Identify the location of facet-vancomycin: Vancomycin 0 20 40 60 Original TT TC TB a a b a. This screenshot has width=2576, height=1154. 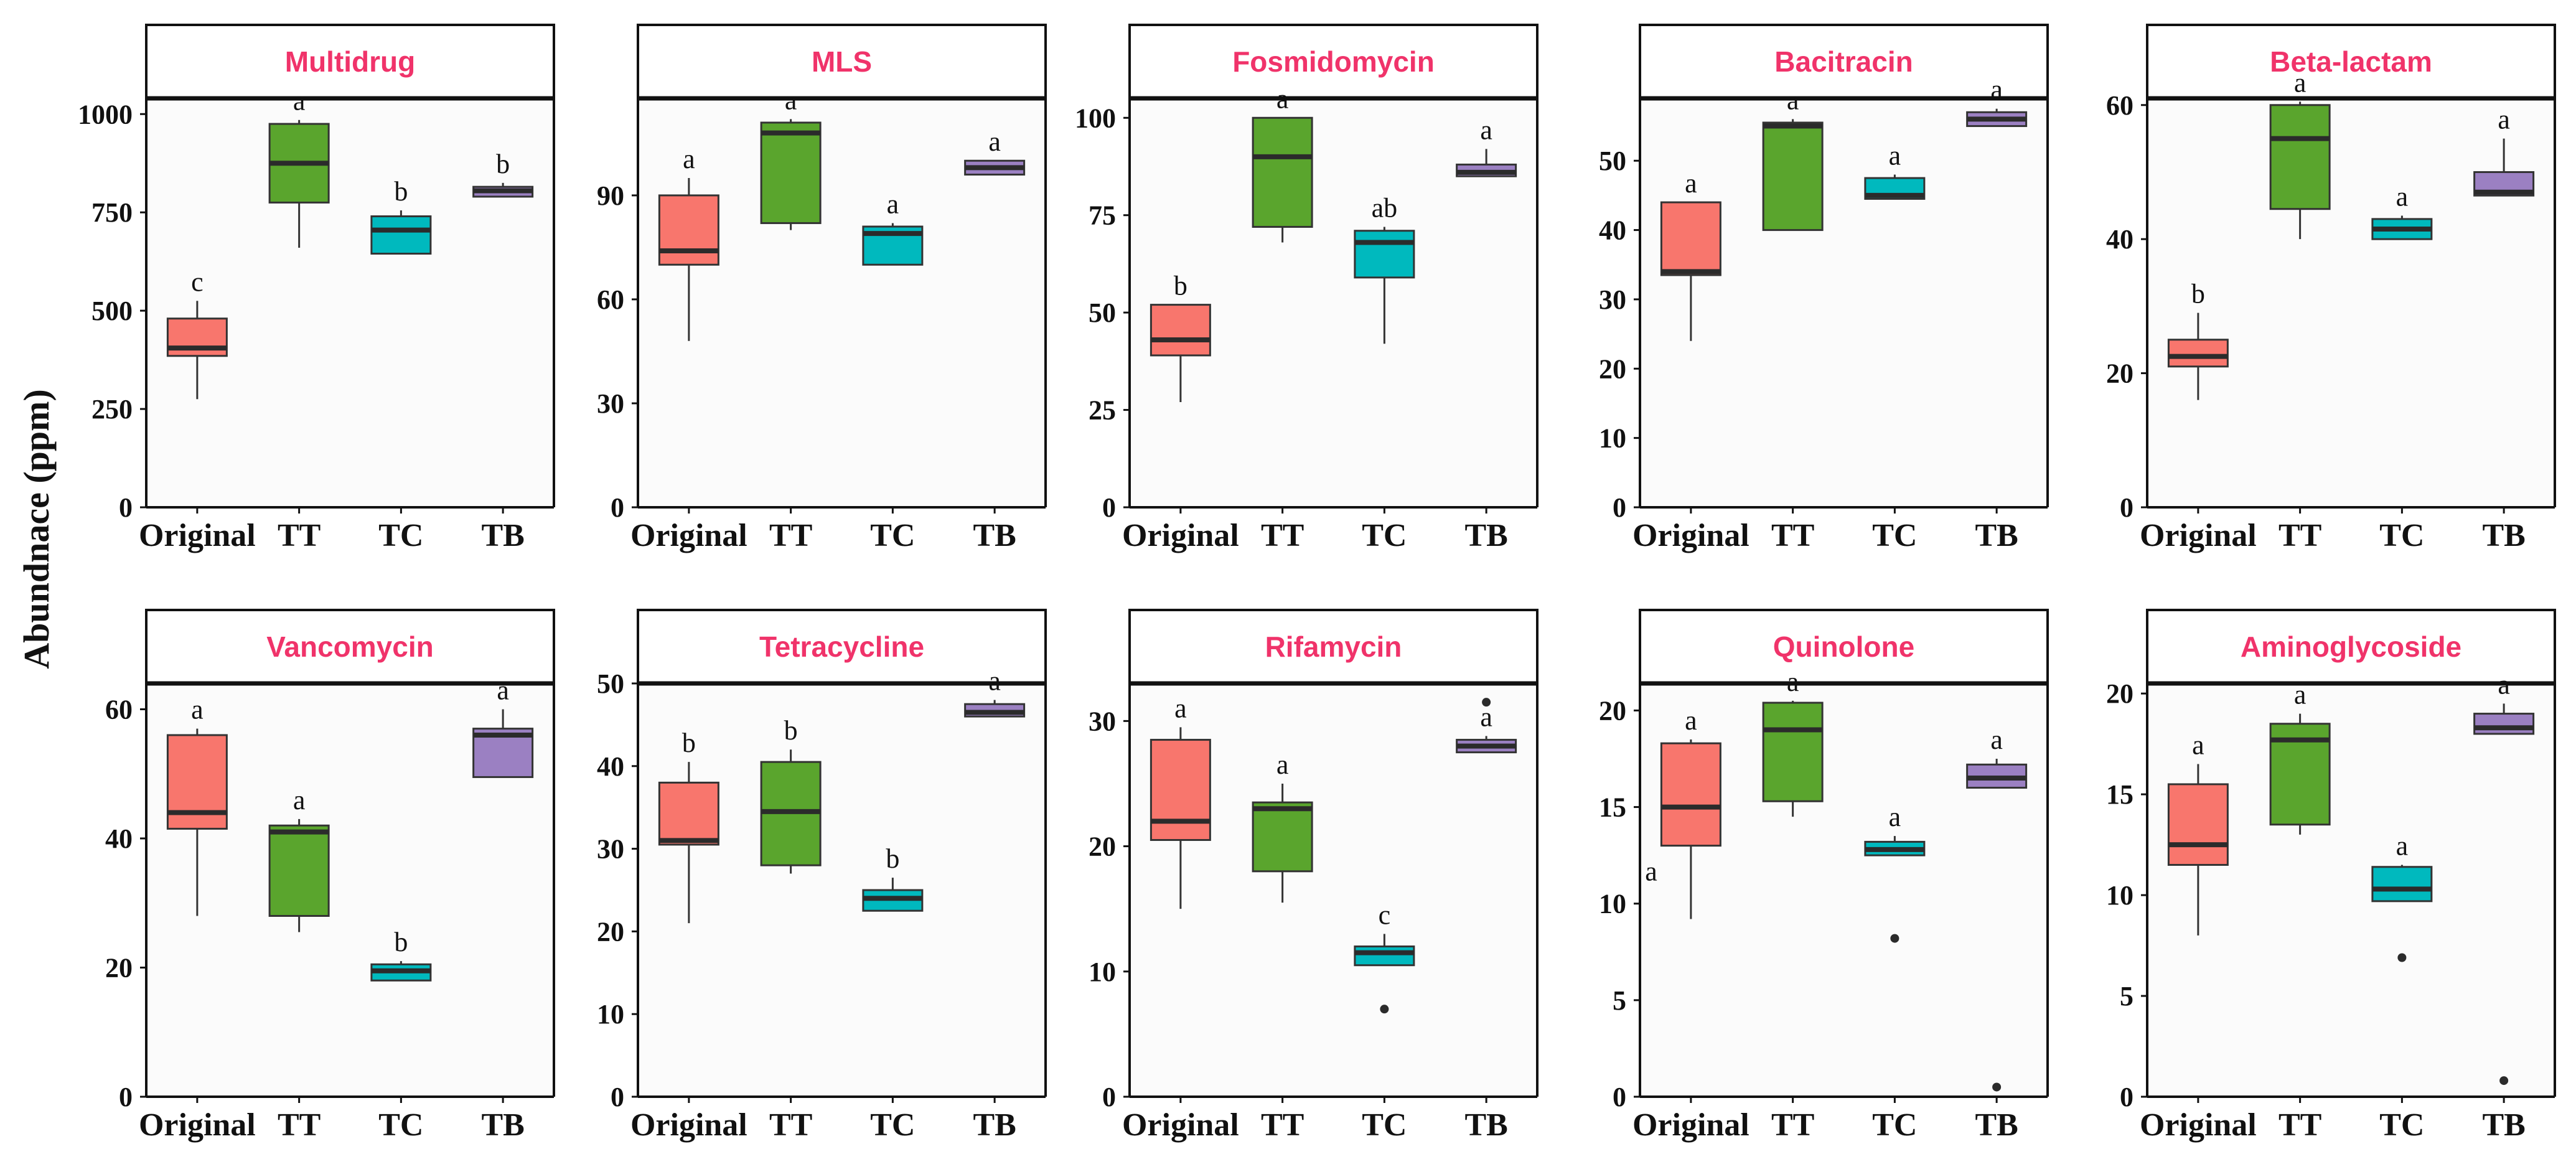
(330, 876).